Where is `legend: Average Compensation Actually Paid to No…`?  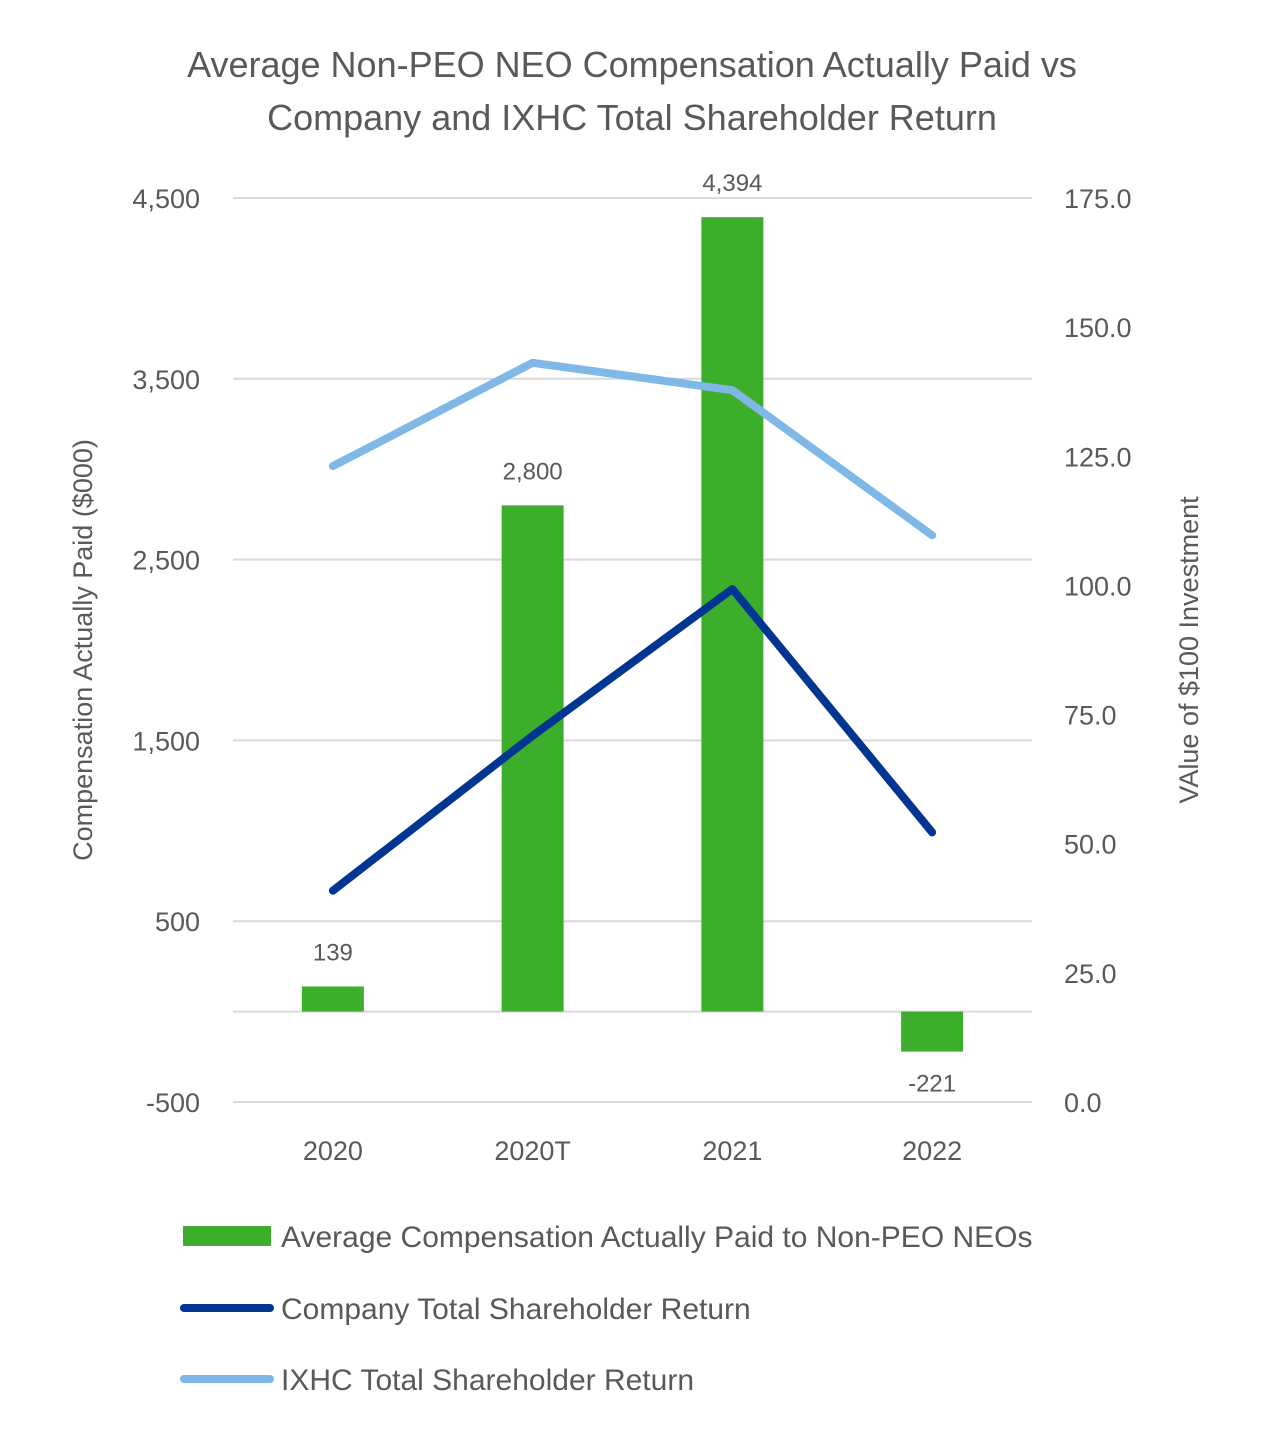 legend: Average Compensation Actually Paid to No… is located at coordinates (608, 1309).